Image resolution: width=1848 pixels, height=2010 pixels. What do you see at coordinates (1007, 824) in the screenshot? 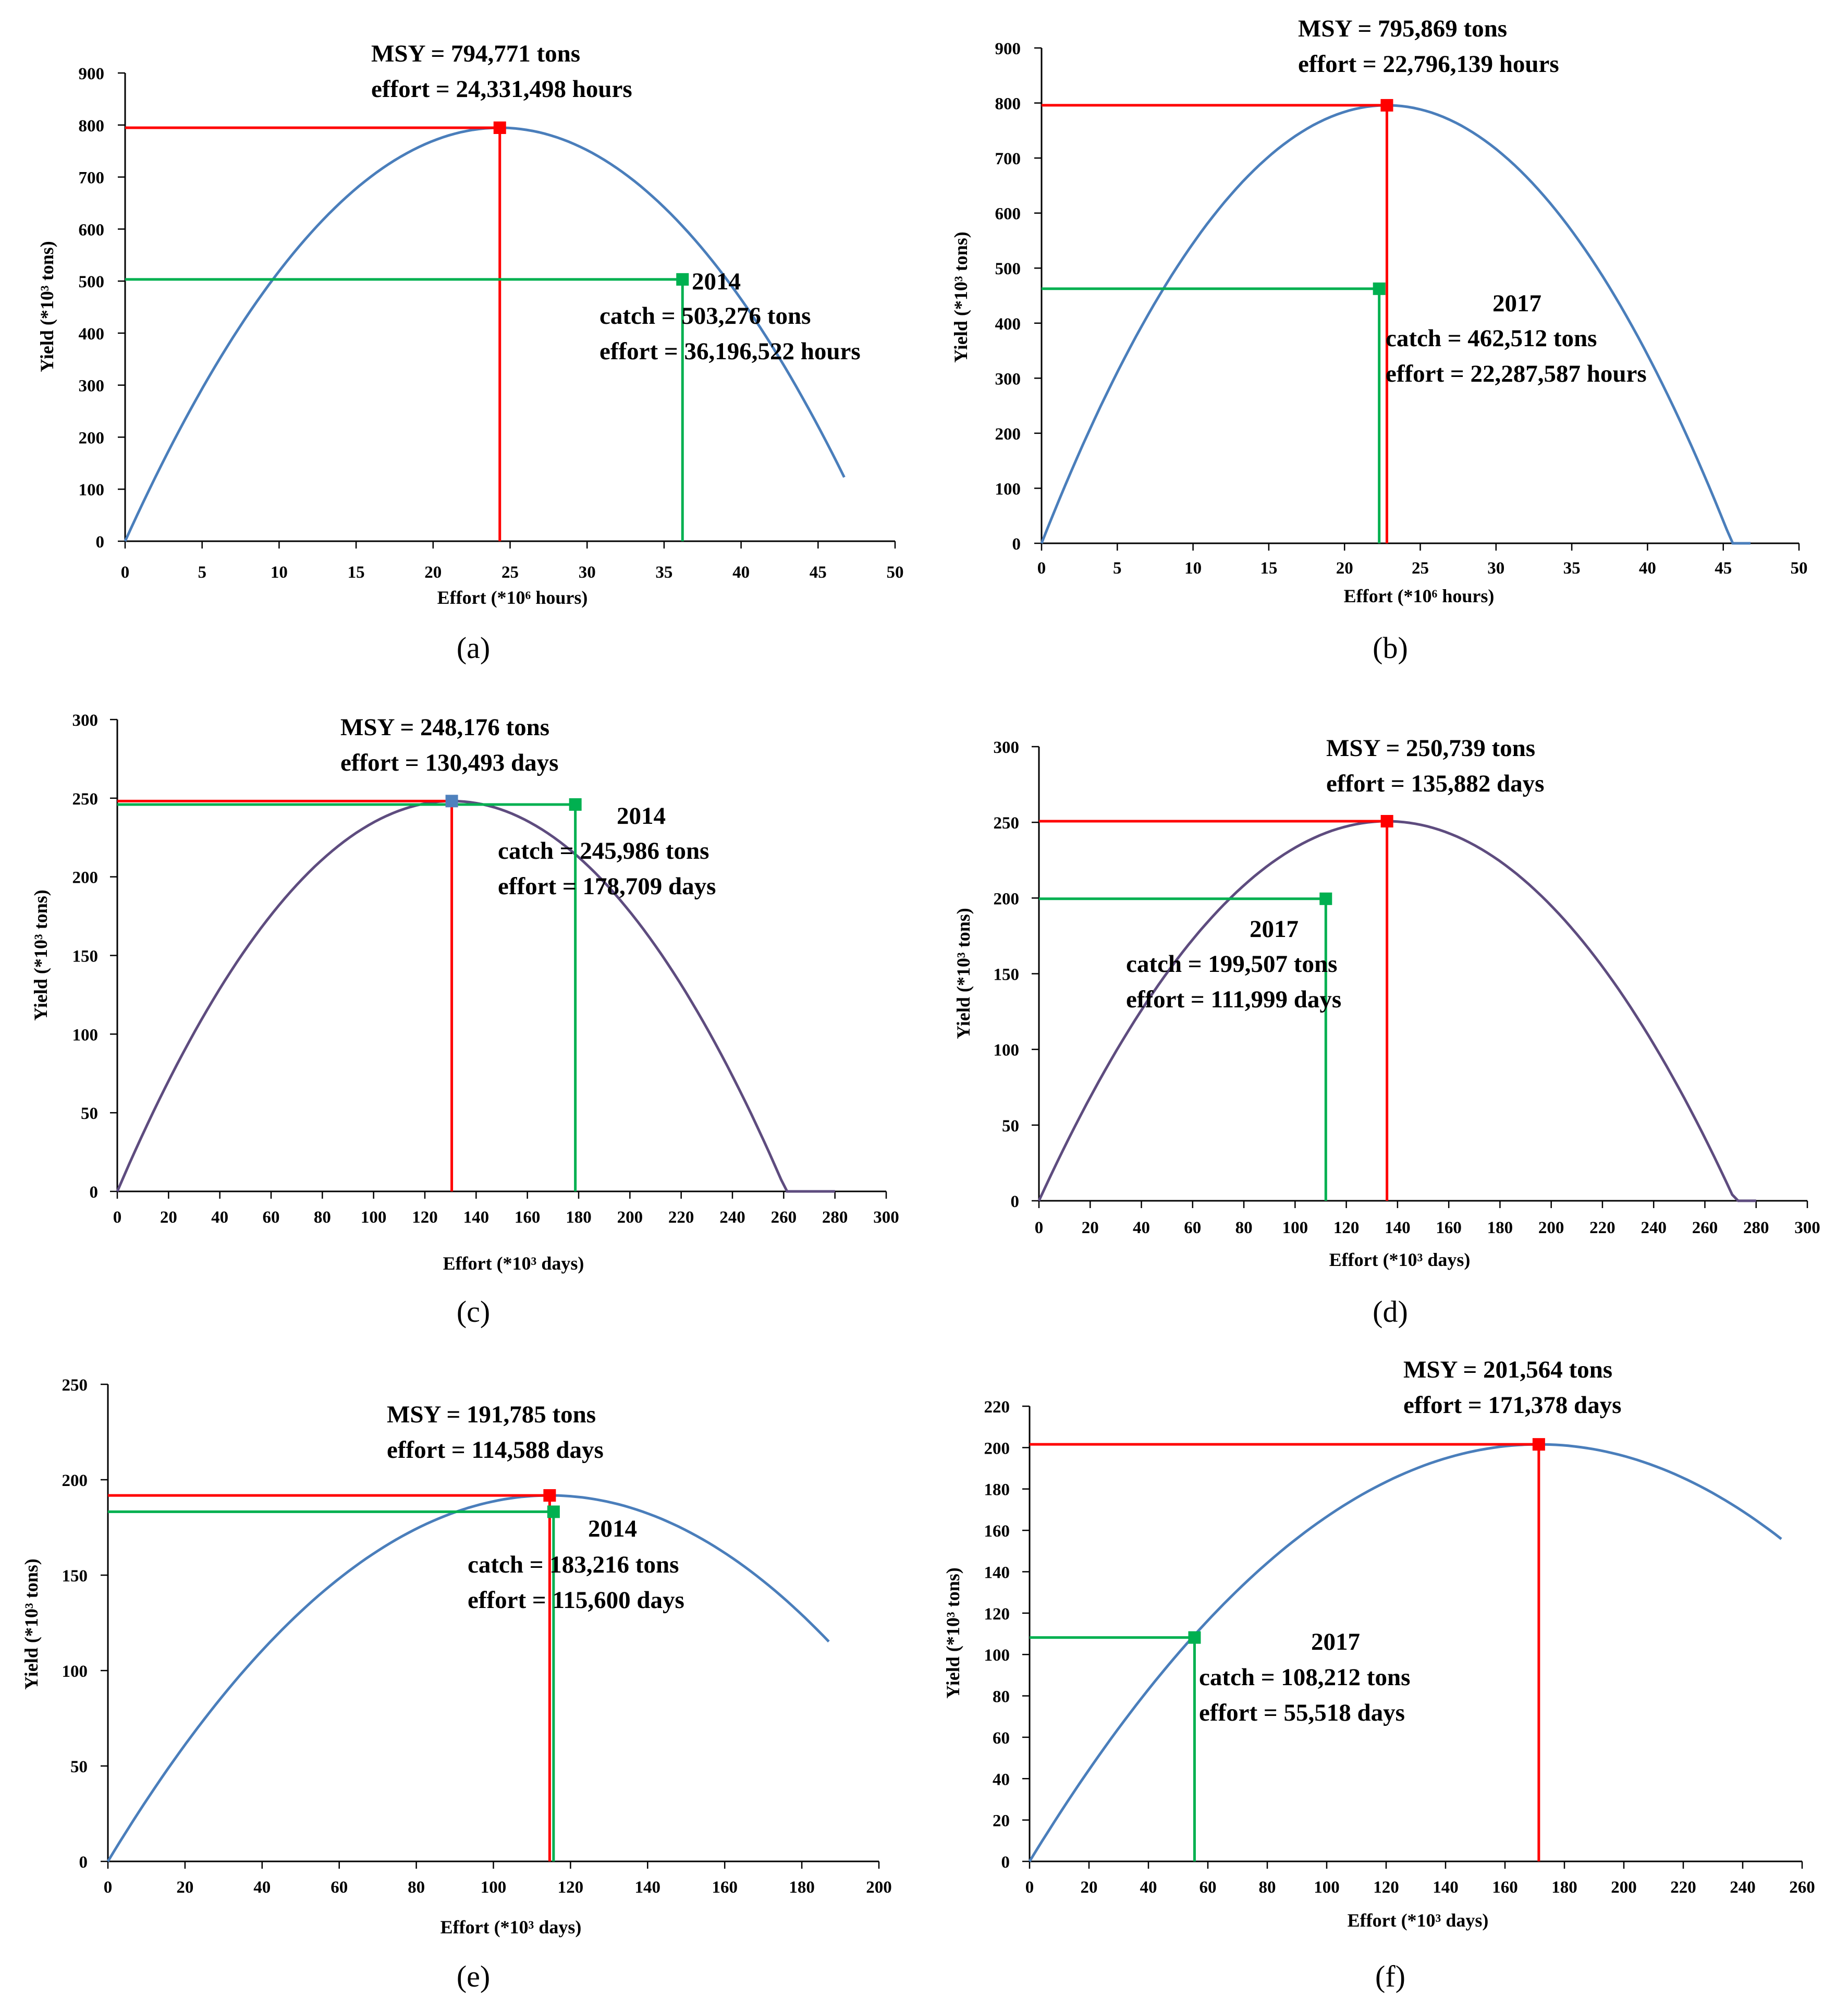
I see `y-tick-label: 250` at bounding box center [1007, 824].